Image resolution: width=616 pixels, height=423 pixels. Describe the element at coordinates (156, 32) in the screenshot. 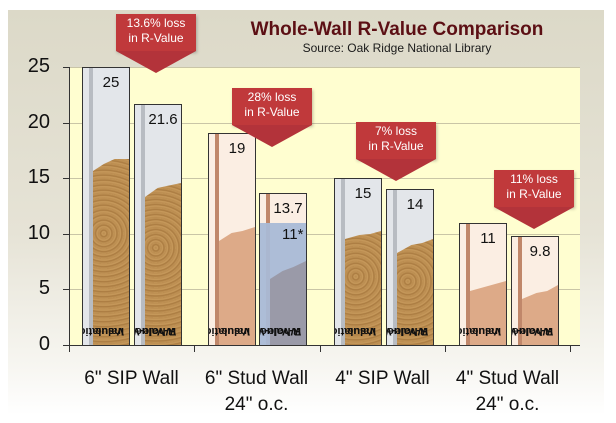

I see `arrow-body: 13.6% loss in R-Value` at that location.